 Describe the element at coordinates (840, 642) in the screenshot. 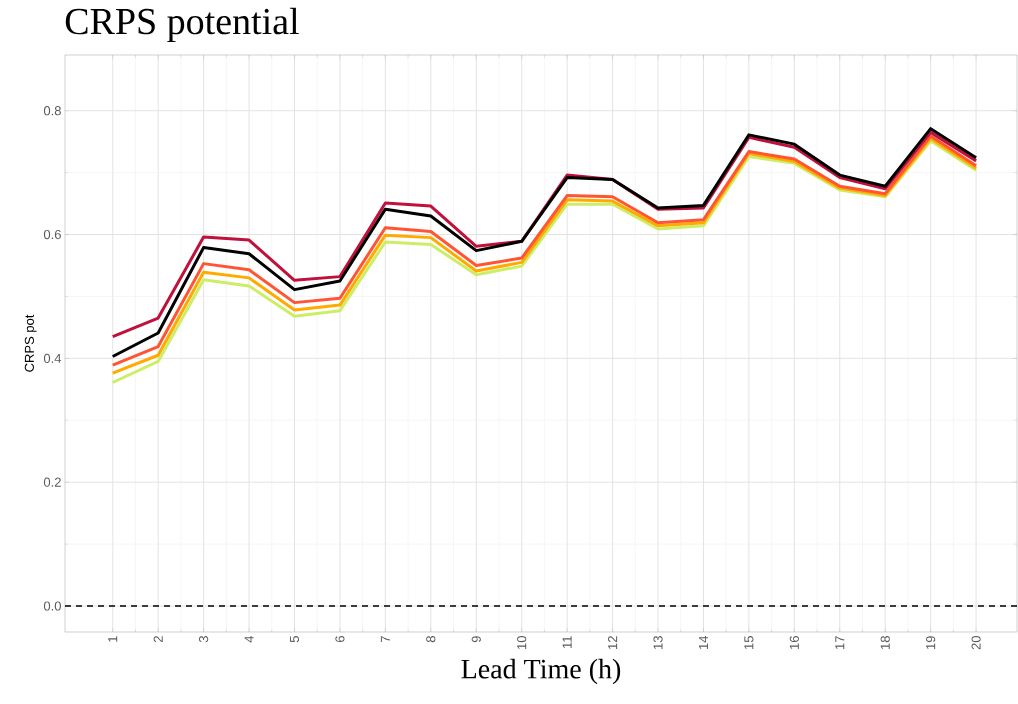

I see `x-tick-label: 17` at that location.